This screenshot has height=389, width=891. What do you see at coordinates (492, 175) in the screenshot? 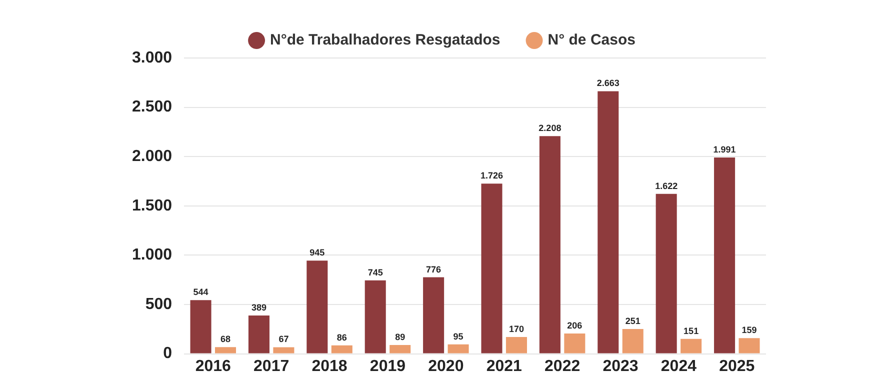
I see `data-label: 1.726` at bounding box center [492, 175].